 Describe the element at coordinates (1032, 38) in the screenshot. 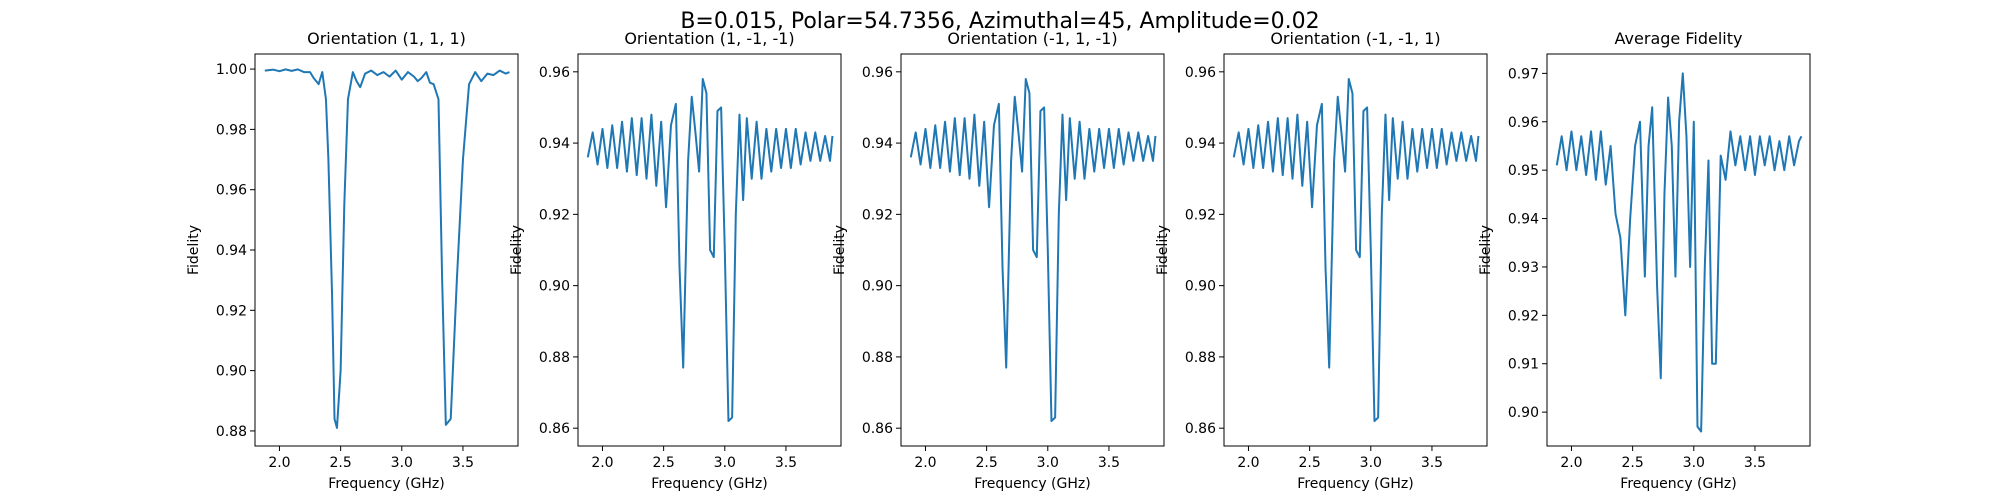

I see `subplot-title: Orientation (-1, 1, -1)` at that location.